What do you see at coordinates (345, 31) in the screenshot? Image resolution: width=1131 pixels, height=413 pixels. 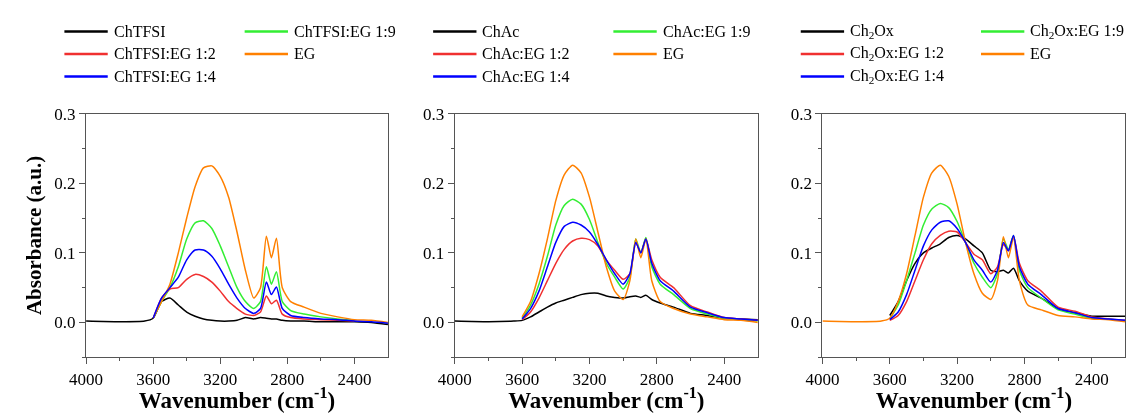 I see `legend-label: ChTFSI:EG 1:9` at bounding box center [345, 31].